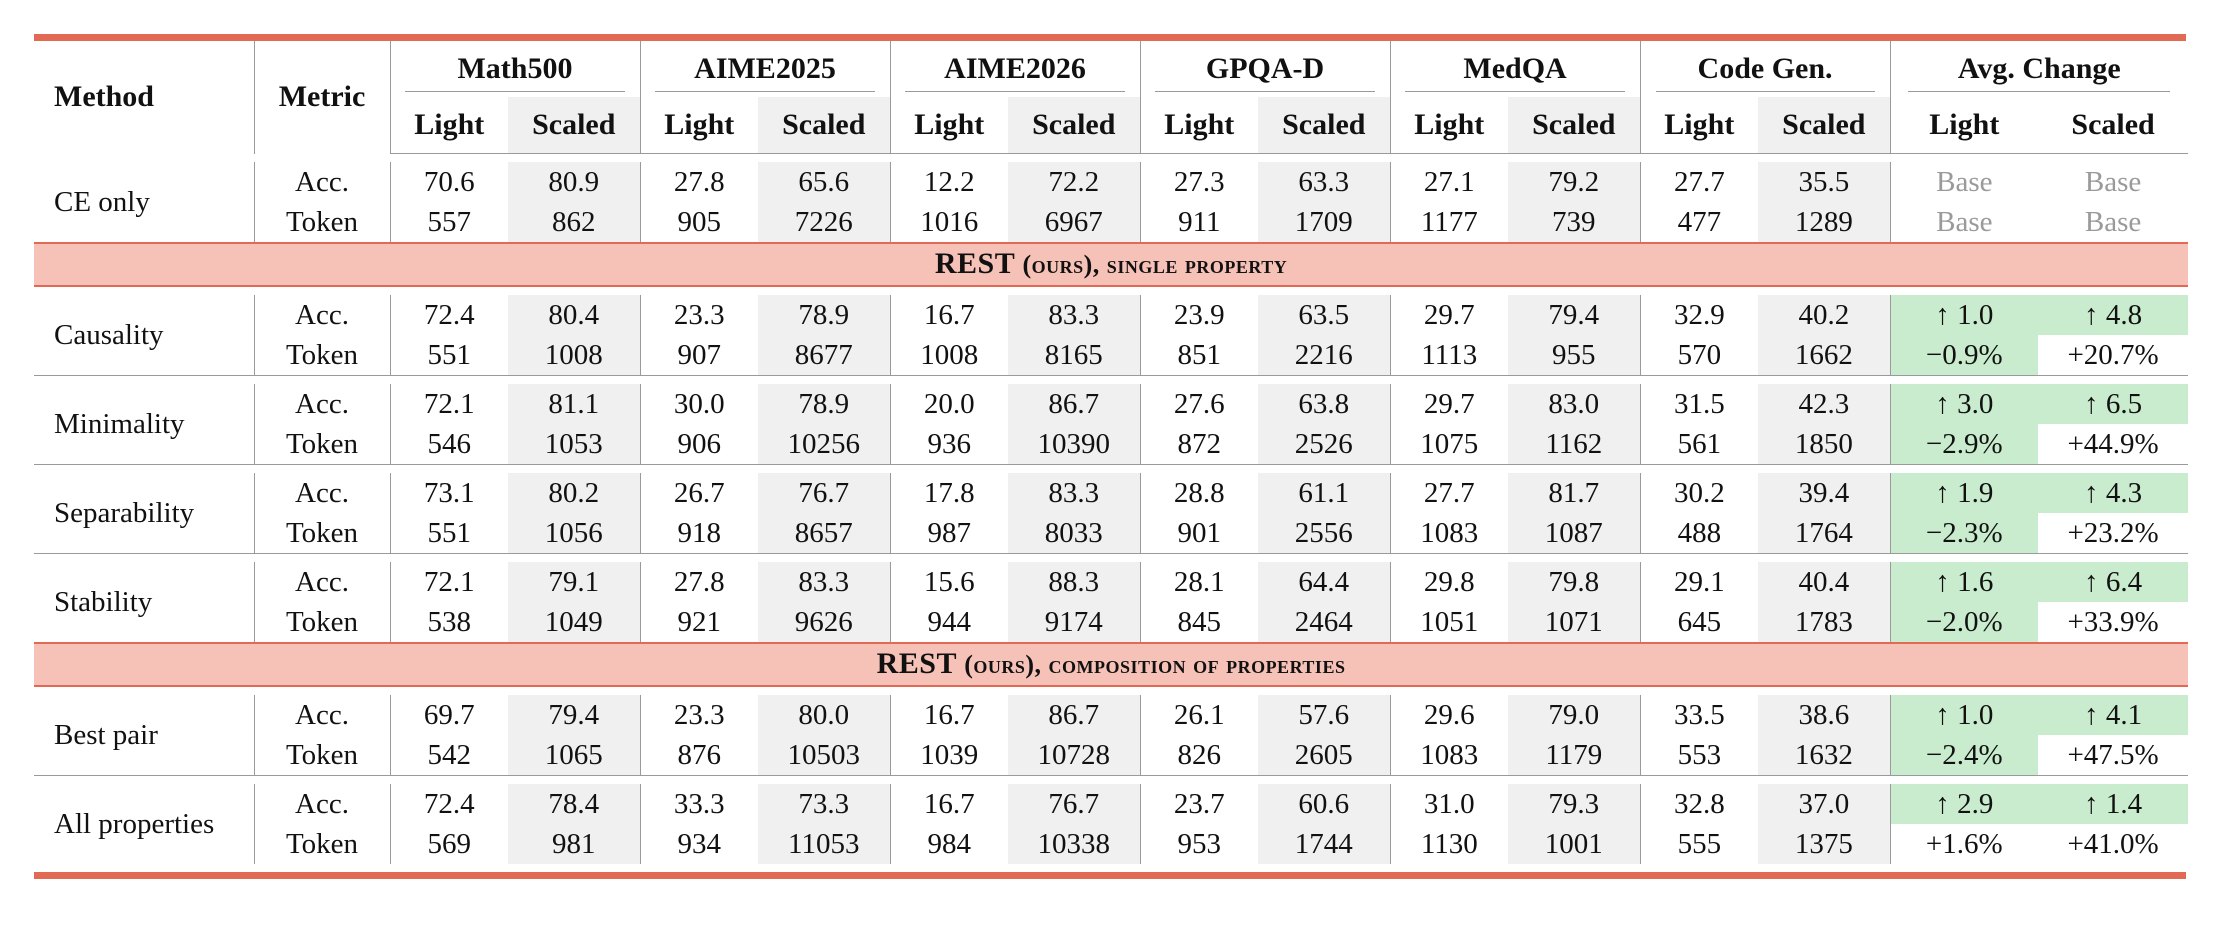  I want to click on accuracy-value: 64.4, so click(1324, 582).